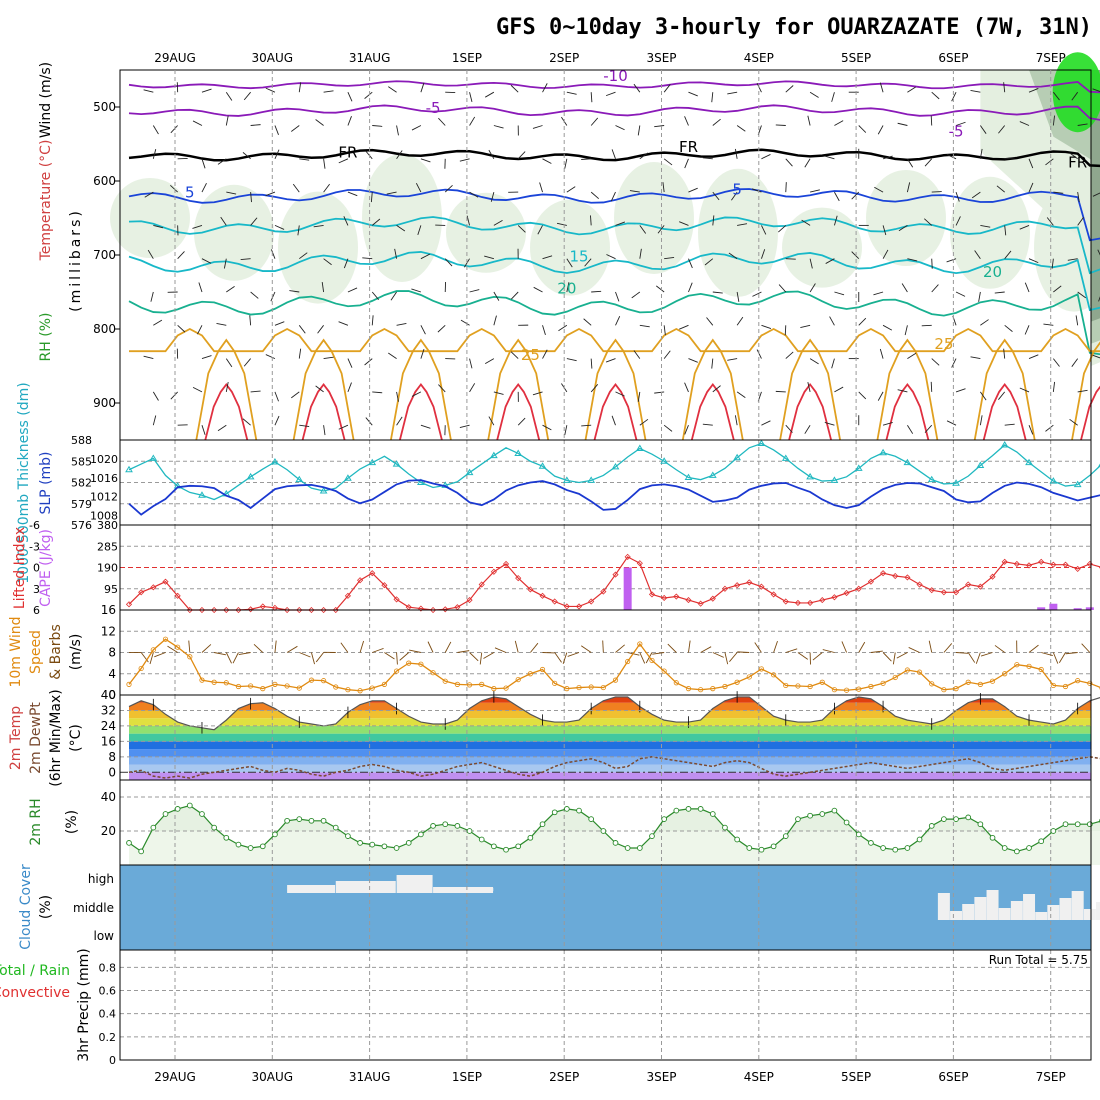 The image size is (1100, 1100). Describe the element at coordinates (81, 461) in the screenshot. I see `thickness-tick-label: 585` at that location.